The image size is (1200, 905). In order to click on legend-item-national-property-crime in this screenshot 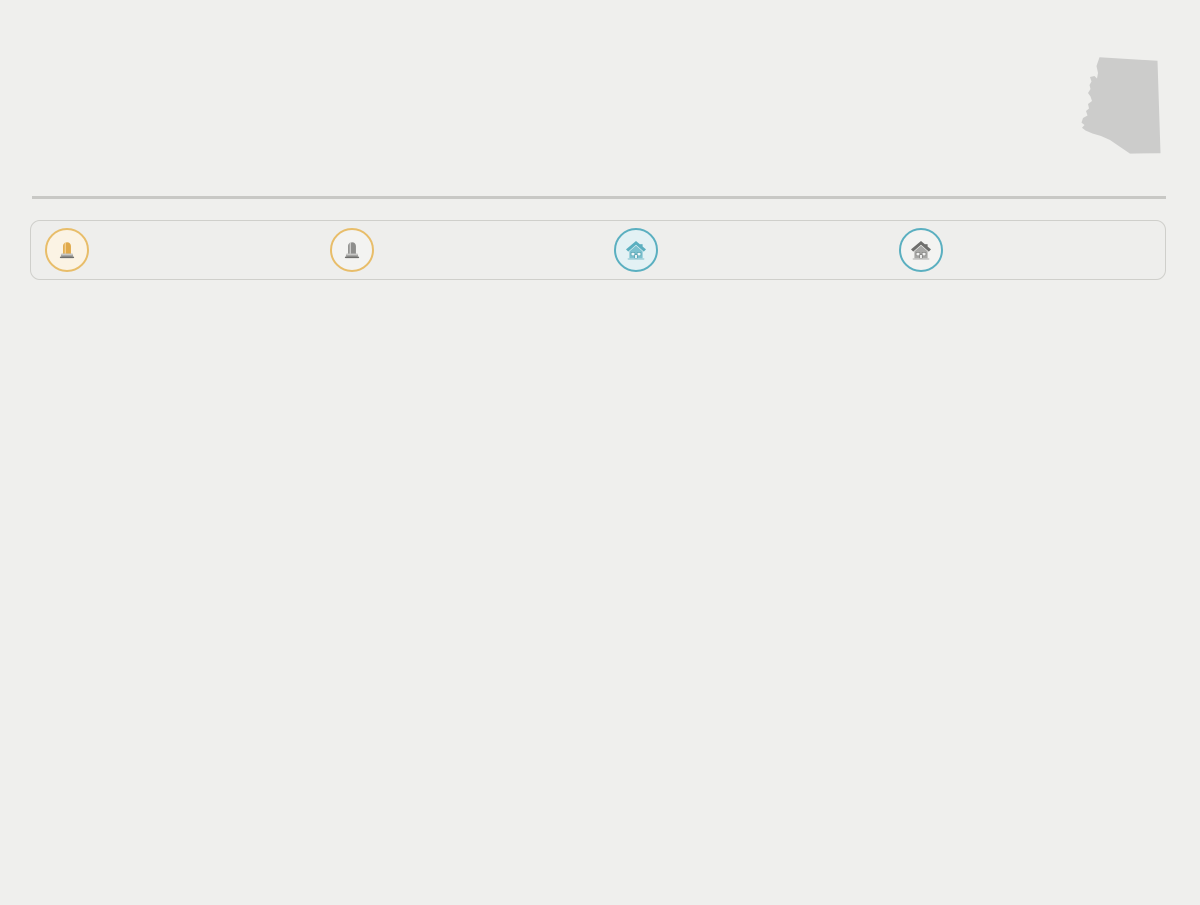, I will do `click(1025, 250)`.